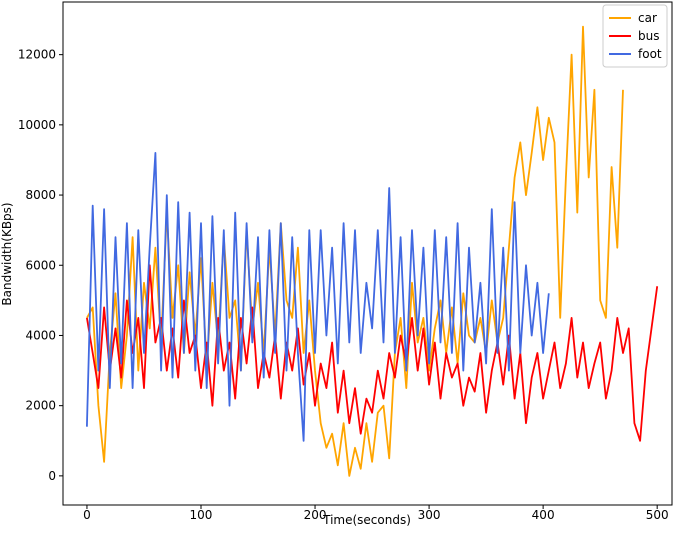 The image size is (685, 534). What do you see at coordinates (647, 18) in the screenshot?
I see `legend-label: car` at bounding box center [647, 18].